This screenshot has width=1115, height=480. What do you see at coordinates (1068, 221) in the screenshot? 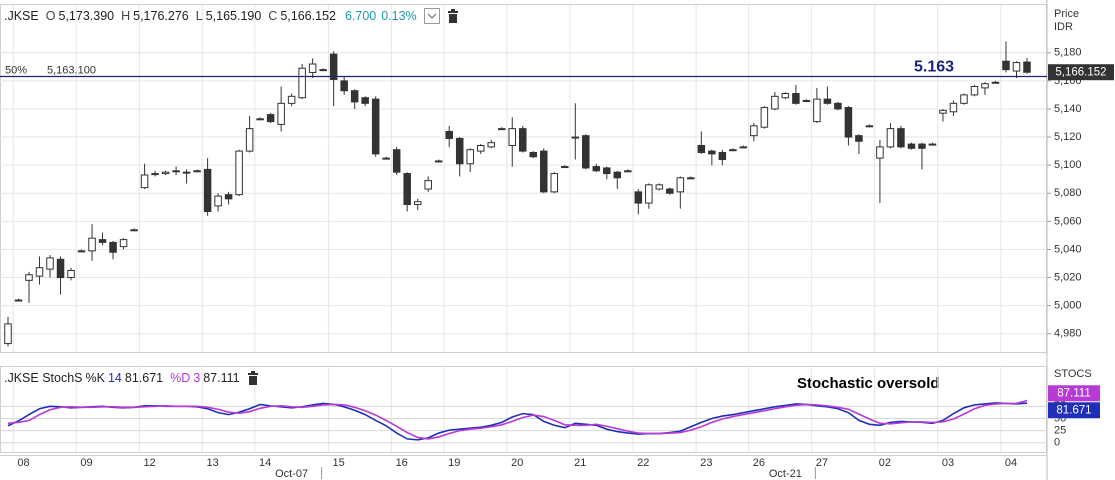
I see `y-tick-label: 5,060` at bounding box center [1068, 221].